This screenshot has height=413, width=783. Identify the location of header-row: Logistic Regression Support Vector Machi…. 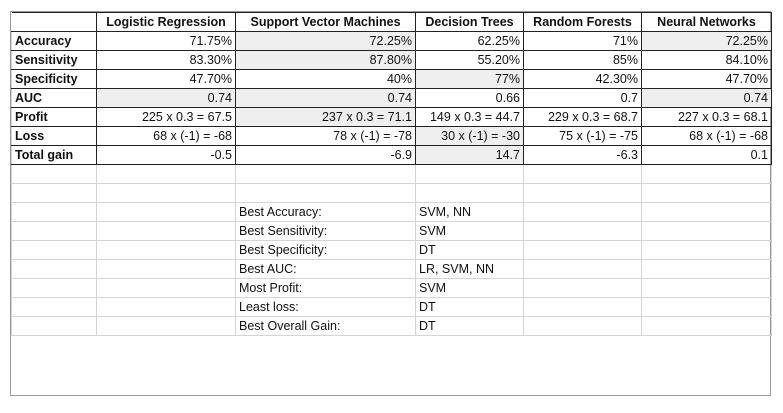
(391, 22).